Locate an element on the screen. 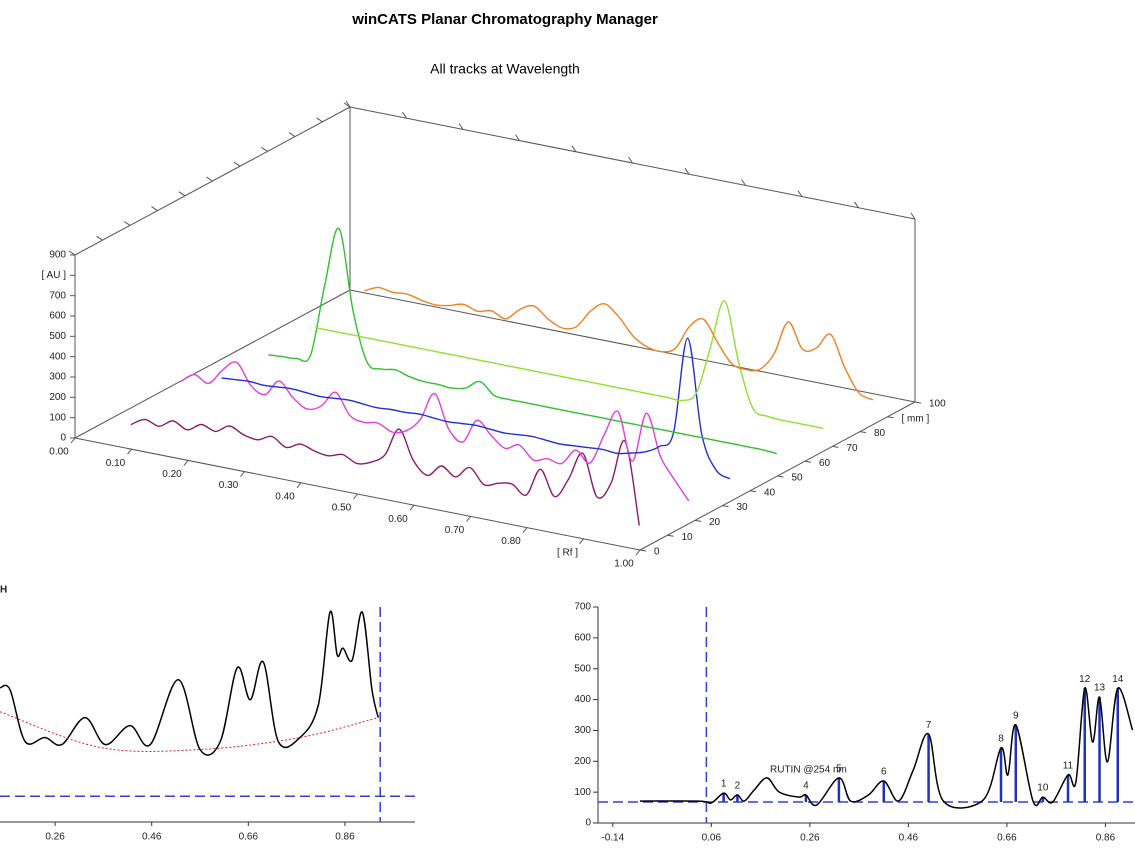 The height and width of the screenshot is (862, 1135). x-tick-label: 0.10 is located at coordinates (116, 463).